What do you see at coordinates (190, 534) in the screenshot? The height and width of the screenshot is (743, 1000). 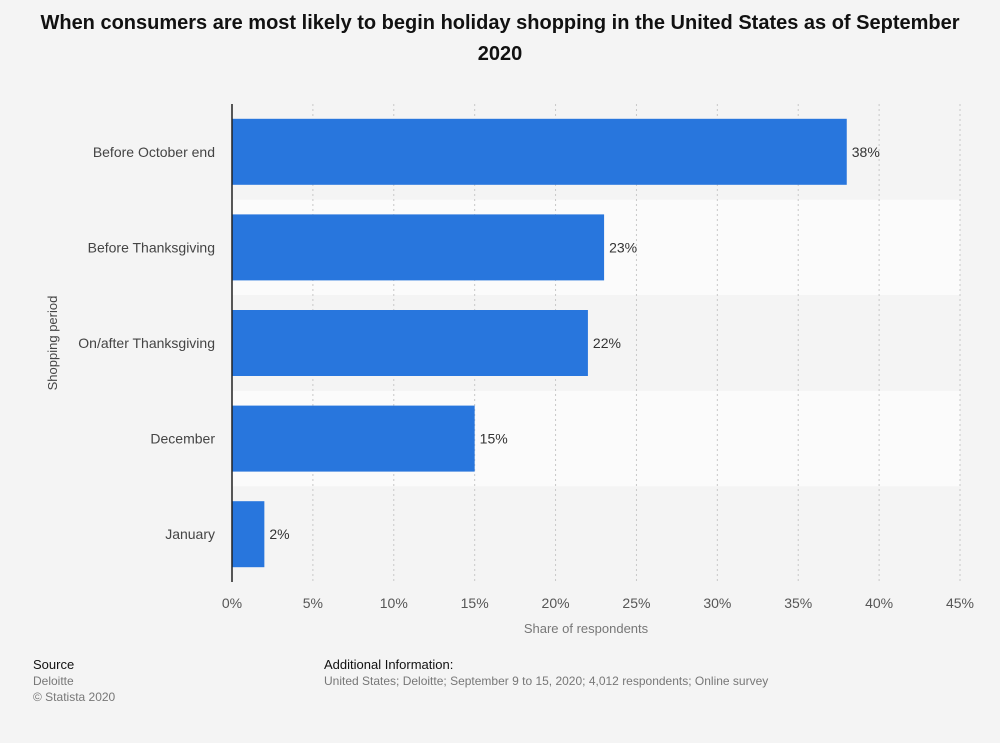 I see `category-label: January` at bounding box center [190, 534].